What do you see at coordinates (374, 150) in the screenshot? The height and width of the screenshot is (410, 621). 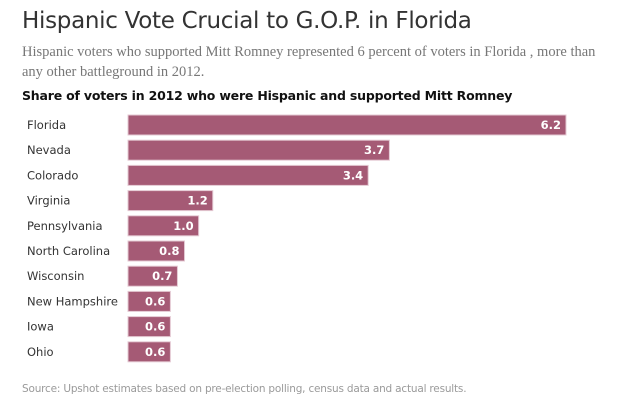 I see `value-label: 3.7` at bounding box center [374, 150].